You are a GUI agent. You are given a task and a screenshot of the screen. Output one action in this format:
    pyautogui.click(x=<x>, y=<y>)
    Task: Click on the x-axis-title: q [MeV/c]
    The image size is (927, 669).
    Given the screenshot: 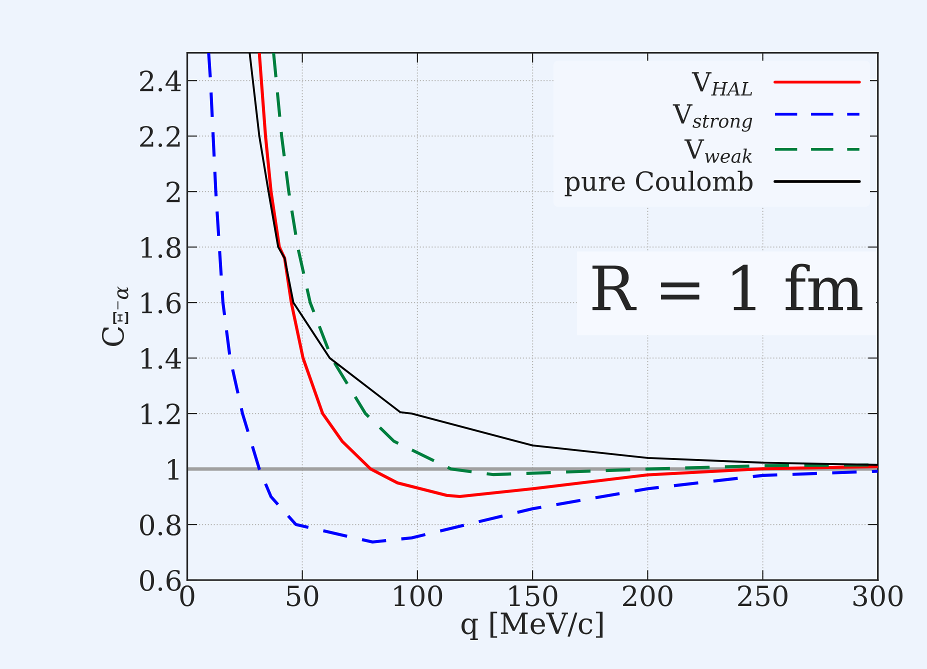 What is the action you would take?
    pyautogui.click(x=532, y=626)
    